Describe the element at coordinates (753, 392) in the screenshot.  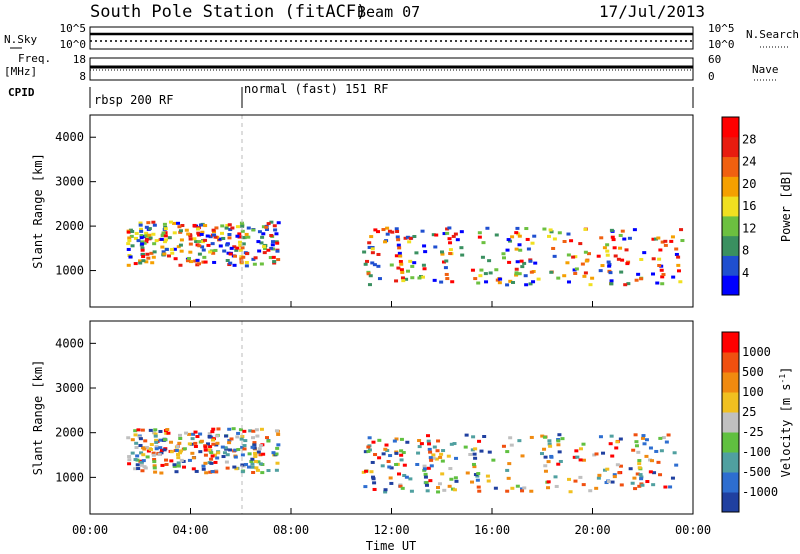
I see `velocity-colorbar-tick: 100` at that location.